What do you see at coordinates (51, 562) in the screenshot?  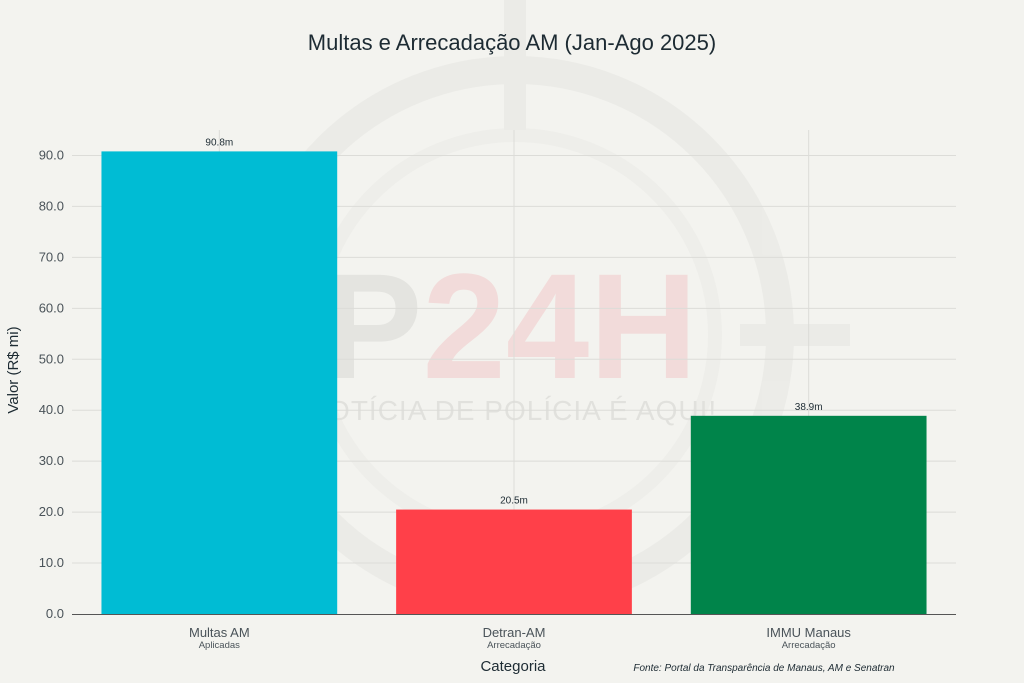 I see `y-tick-label: 10.0` at bounding box center [51, 562].